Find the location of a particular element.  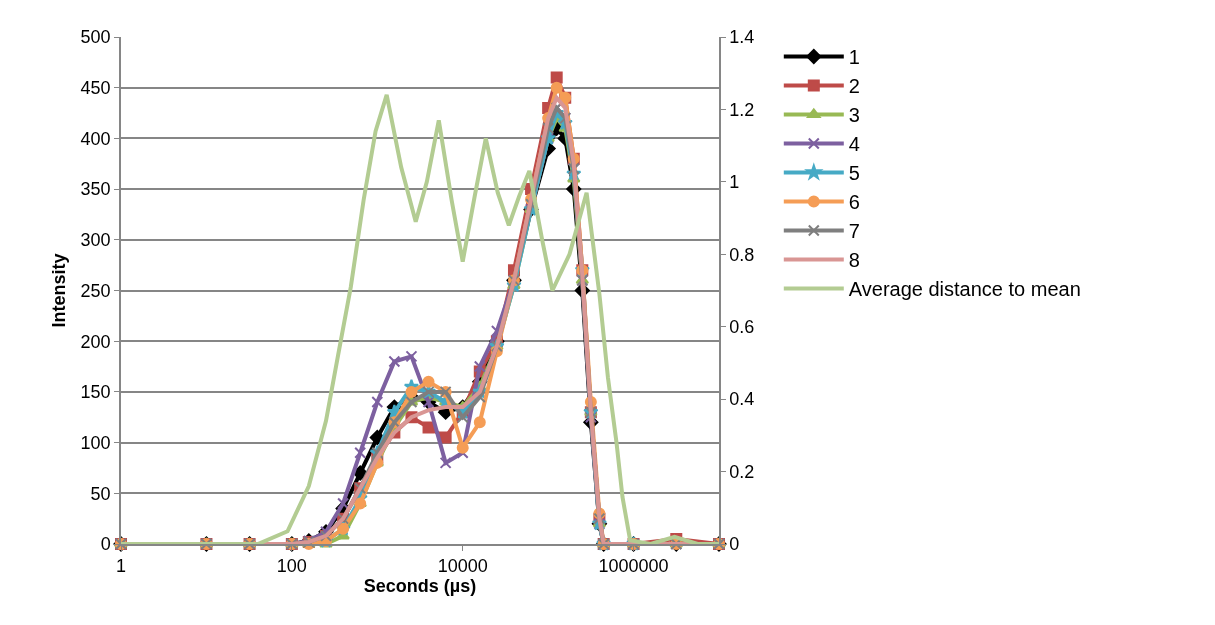

legend-label: 7 is located at coordinates (854, 231).